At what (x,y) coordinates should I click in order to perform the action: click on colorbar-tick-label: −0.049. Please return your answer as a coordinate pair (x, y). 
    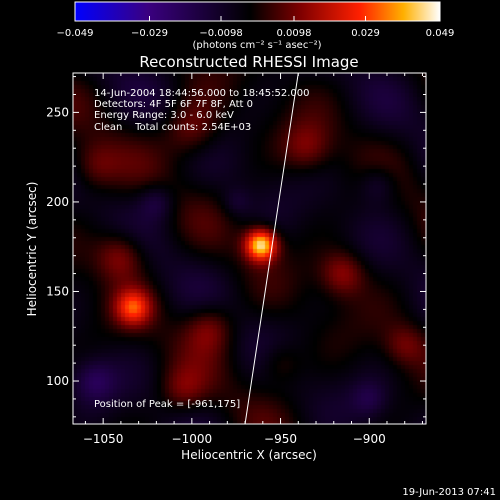
    Looking at the image, I should click on (74, 33).